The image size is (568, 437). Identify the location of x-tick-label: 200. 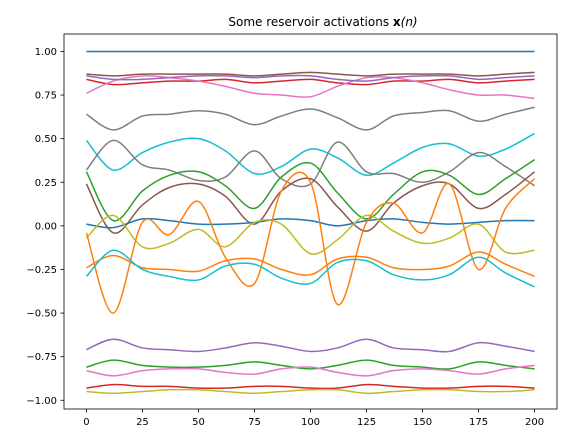
(534, 422).